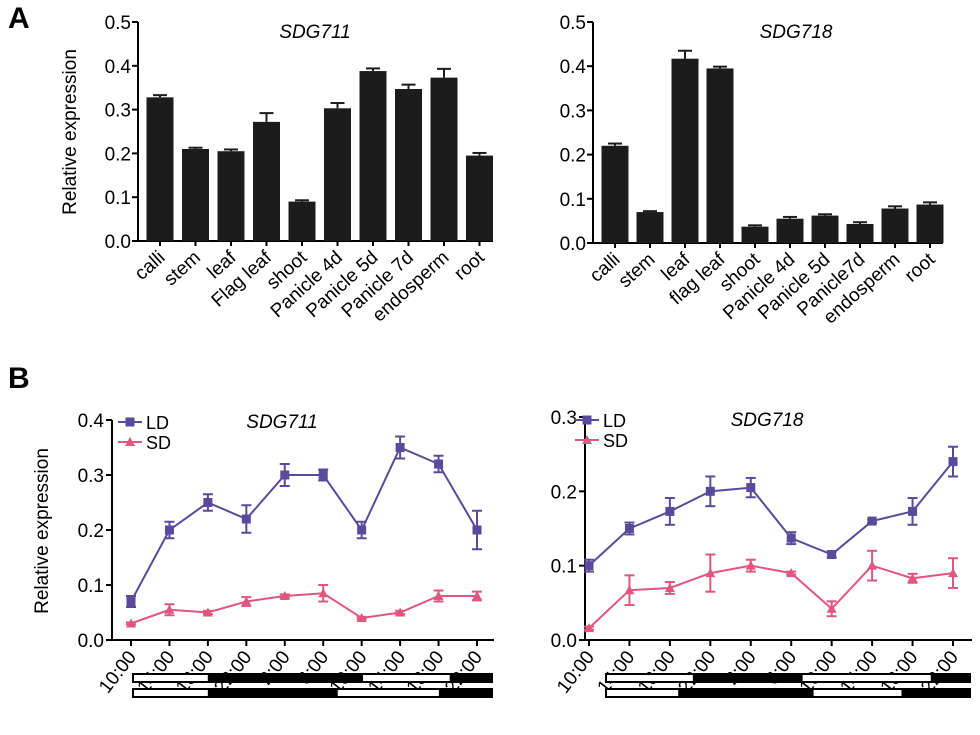  I want to click on x-category-label: stem, so click(637, 270).